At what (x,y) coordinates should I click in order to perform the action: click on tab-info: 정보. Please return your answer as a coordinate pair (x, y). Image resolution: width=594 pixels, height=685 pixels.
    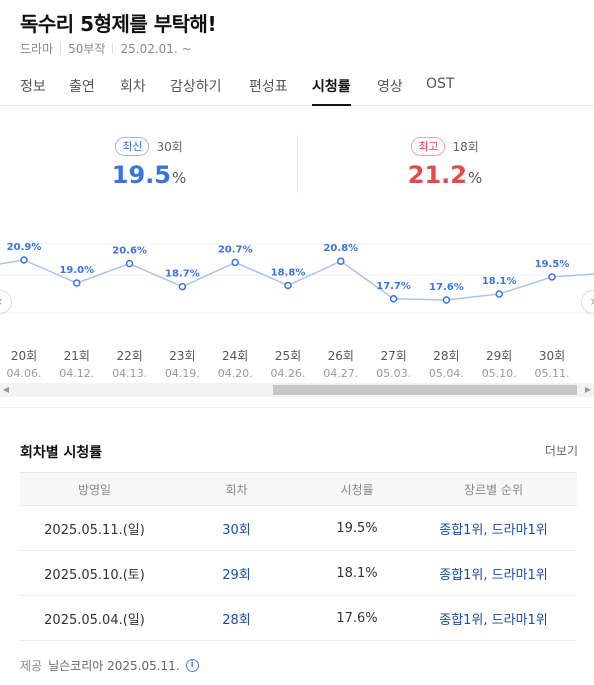
    Looking at the image, I should click on (33, 87).